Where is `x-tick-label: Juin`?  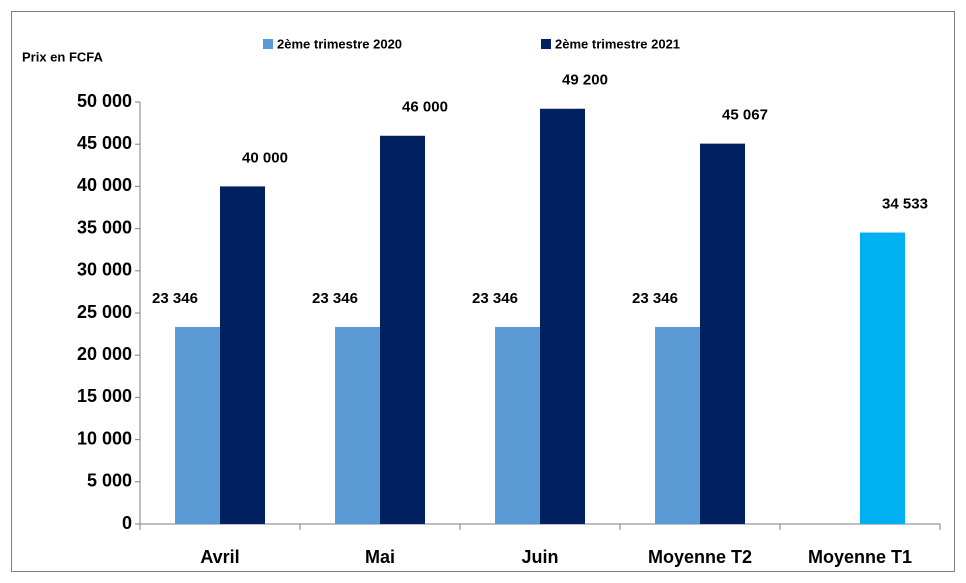
x-tick-label: Juin is located at coordinates (539, 557).